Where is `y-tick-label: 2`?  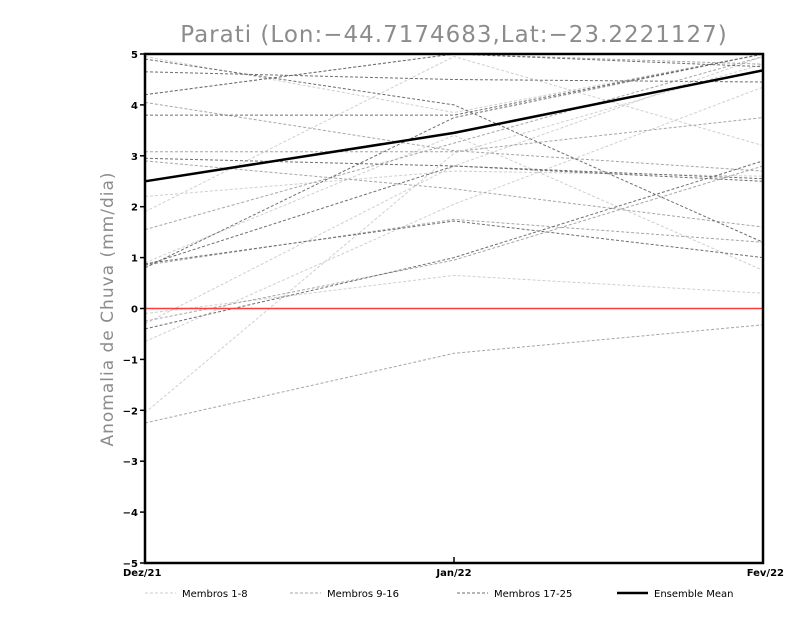
y-tick-label: 2 is located at coordinates (134, 208).